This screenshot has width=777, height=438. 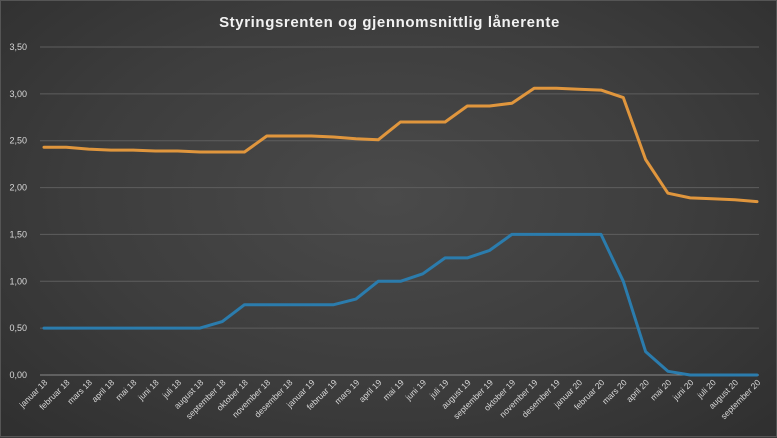 I want to click on y-tick-label: 3,00, so click(x=18, y=94).